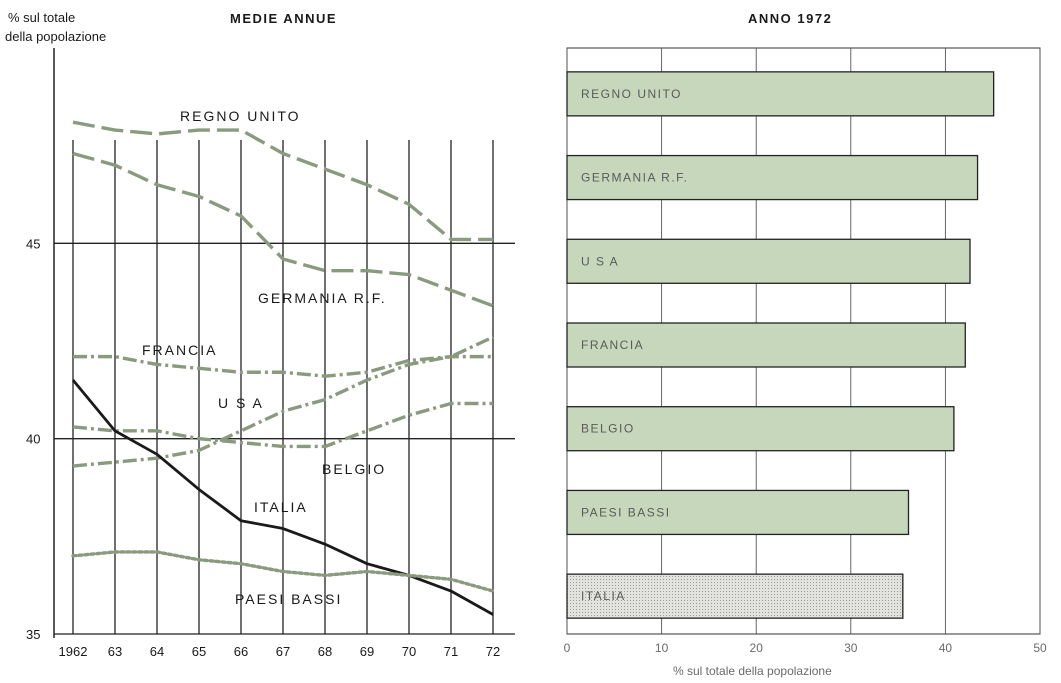 The width and height of the screenshot is (1061, 683). What do you see at coordinates (281, 507) in the screenshot?
I see `series-label-italia: ITALIA` at bounding box center [281, 507].